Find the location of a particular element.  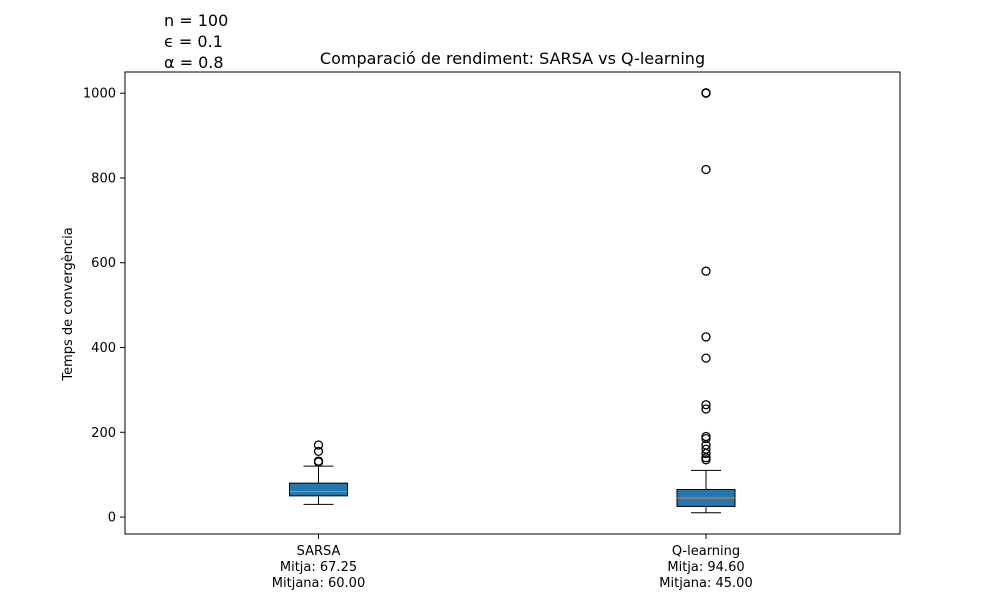

boxplot-q-learning is located at coordinates (706, 301).